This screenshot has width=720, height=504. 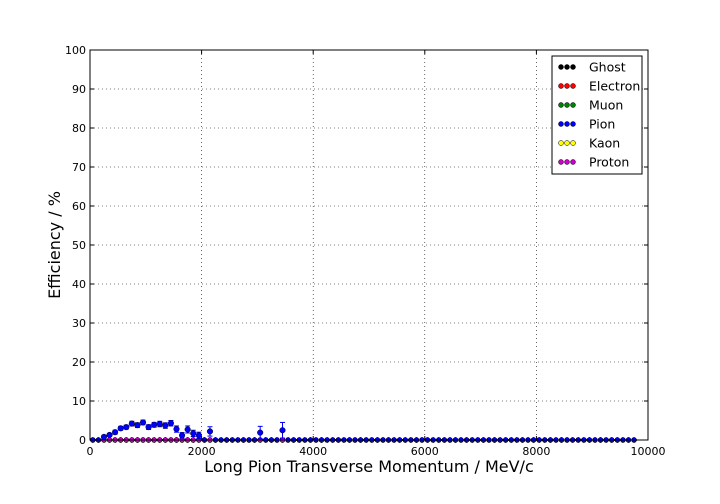 I want to click on y-axis-title: Efficiency / %, so click(x=54, y=245).